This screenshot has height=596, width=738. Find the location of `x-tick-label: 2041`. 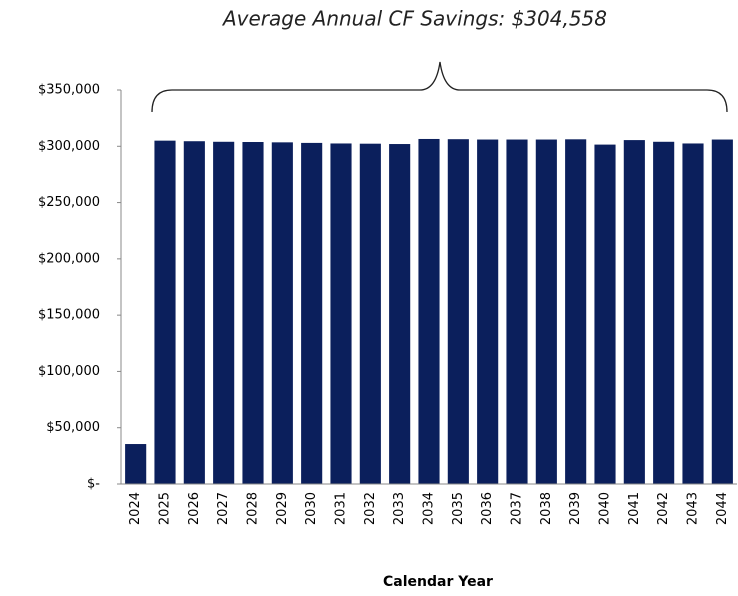

x-tick-label: 2041 is located at coordinates (634, 508).